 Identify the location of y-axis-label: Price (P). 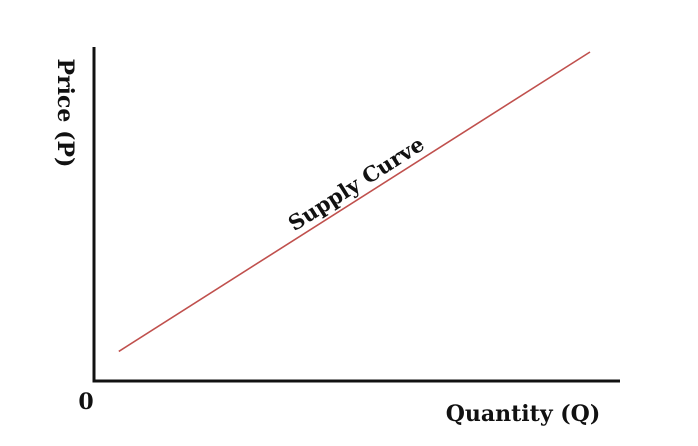
(65, 113).